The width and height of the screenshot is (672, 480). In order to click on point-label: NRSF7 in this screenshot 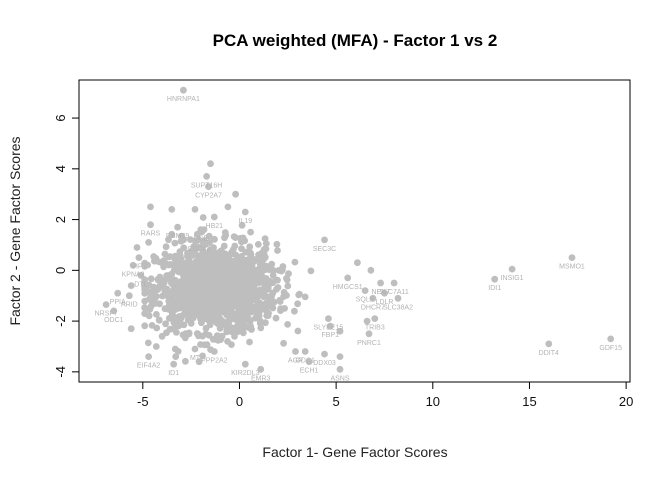, I will do `click(106, 314)`.